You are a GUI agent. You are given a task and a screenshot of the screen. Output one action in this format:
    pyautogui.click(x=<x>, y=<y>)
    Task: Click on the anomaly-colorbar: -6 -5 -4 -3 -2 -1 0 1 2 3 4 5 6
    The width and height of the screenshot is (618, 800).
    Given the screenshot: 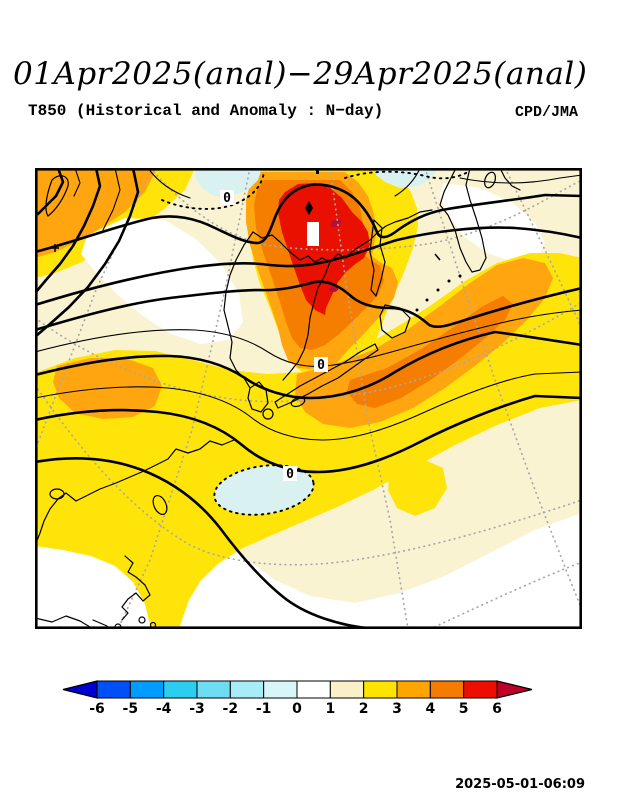 What is the action you would take?
    pyautogui.click(x=298, y=701)
    